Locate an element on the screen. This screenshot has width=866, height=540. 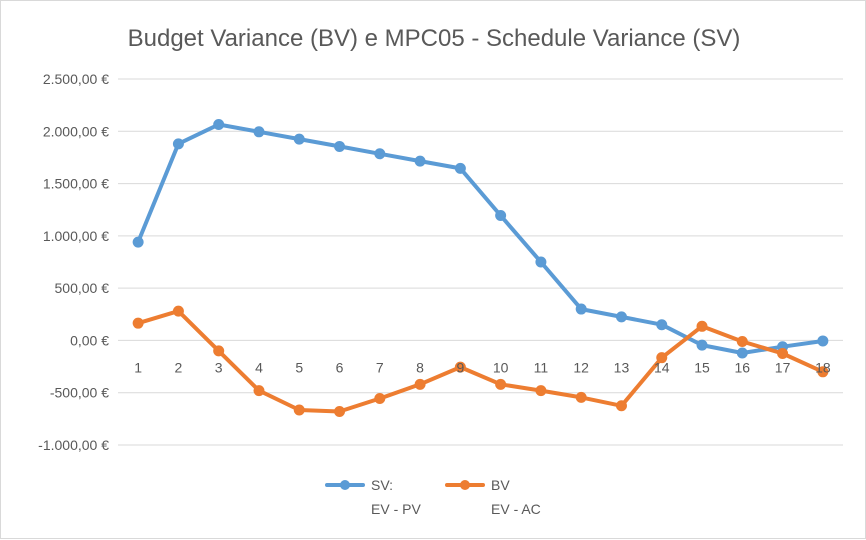
x-tick-label: 8 is located at coordinates (420, 367).